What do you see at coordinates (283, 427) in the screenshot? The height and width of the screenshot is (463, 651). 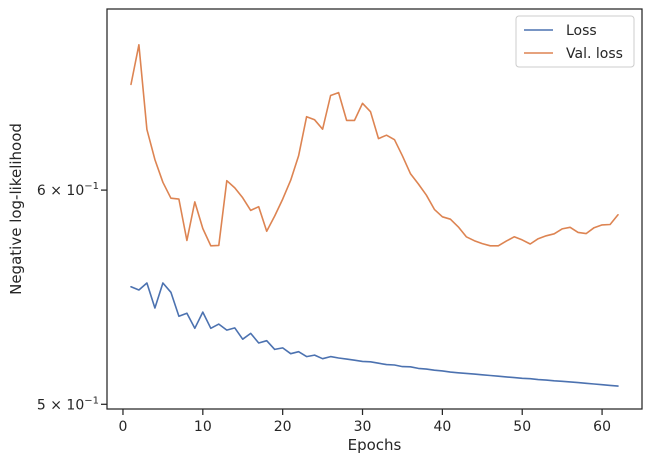 I see `x-tick-label: 20` at bounding box center [283, 427].